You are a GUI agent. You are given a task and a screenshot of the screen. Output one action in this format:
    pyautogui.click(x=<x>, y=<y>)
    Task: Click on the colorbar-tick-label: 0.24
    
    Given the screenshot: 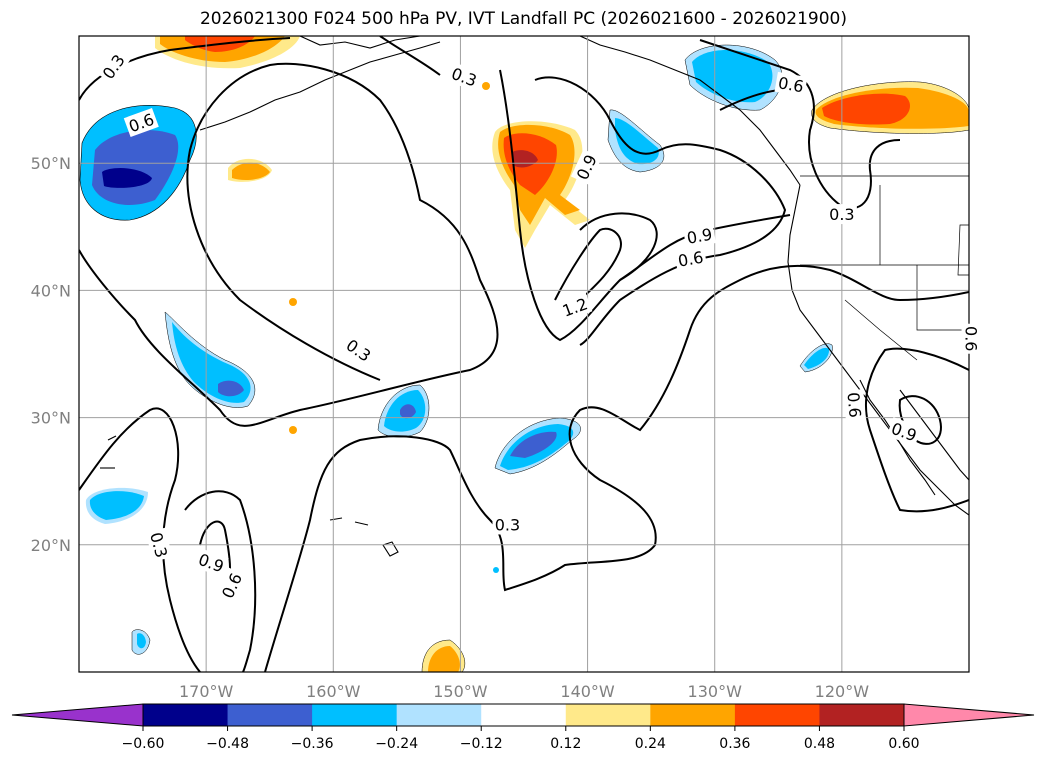 What is the action you would take?
    pyautogui.click(x=650, y=744)
    